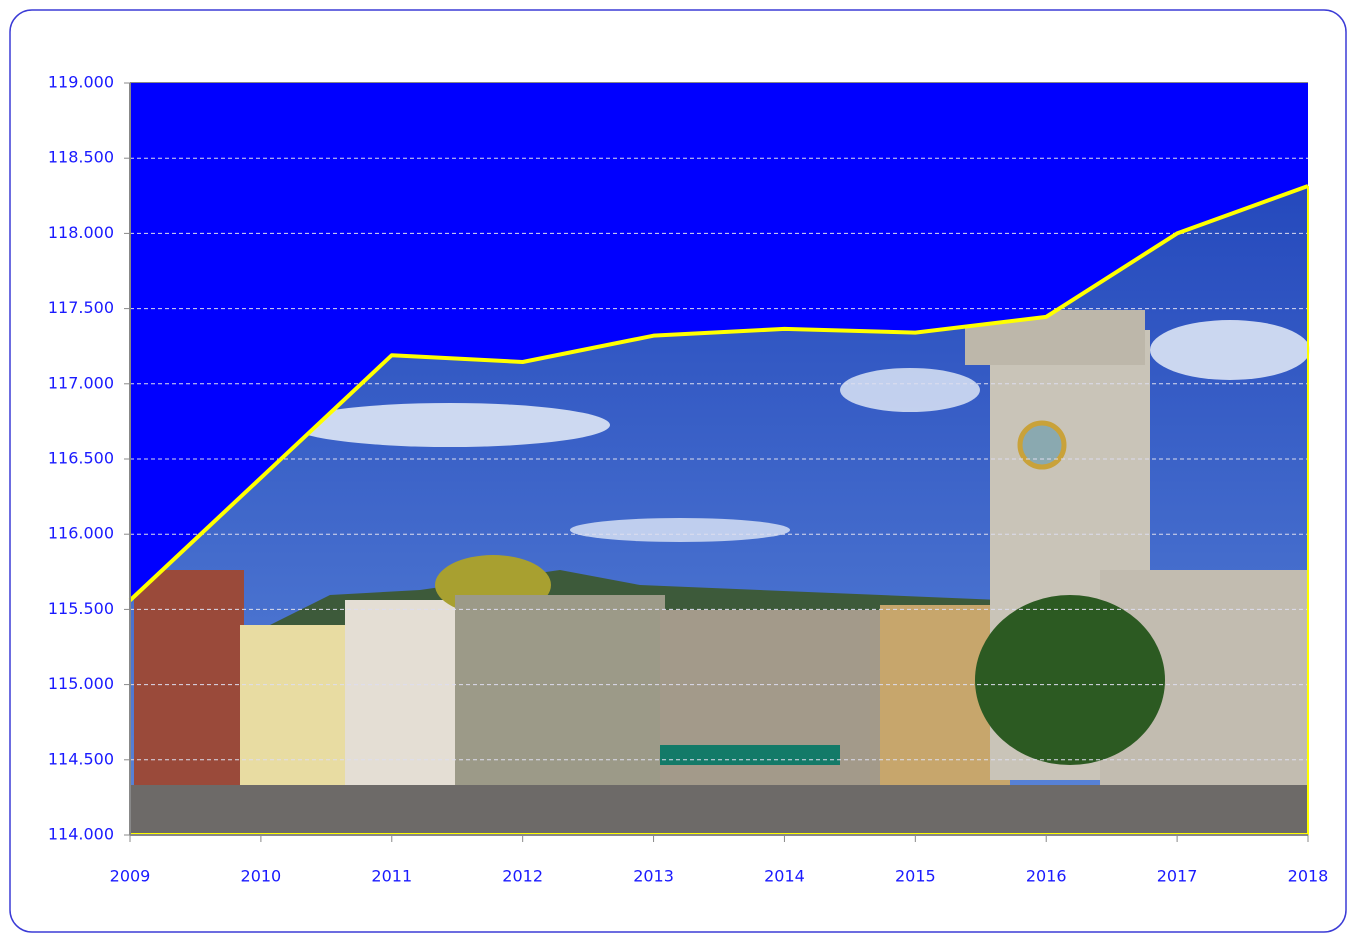 This screenshot has height=938, width=1356. What do you see at coordinates (81, 307) in the screenshot?
I see `y-tick-label: 117.500` at bounding box center [81, 307].